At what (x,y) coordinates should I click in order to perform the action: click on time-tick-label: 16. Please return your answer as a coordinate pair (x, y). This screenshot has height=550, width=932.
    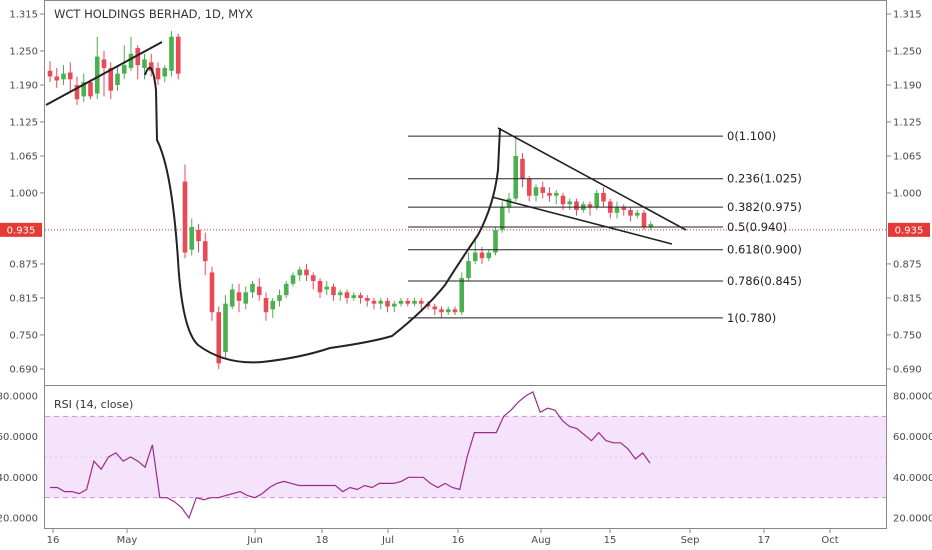
    Looking at the image, I should click on (458, 540).